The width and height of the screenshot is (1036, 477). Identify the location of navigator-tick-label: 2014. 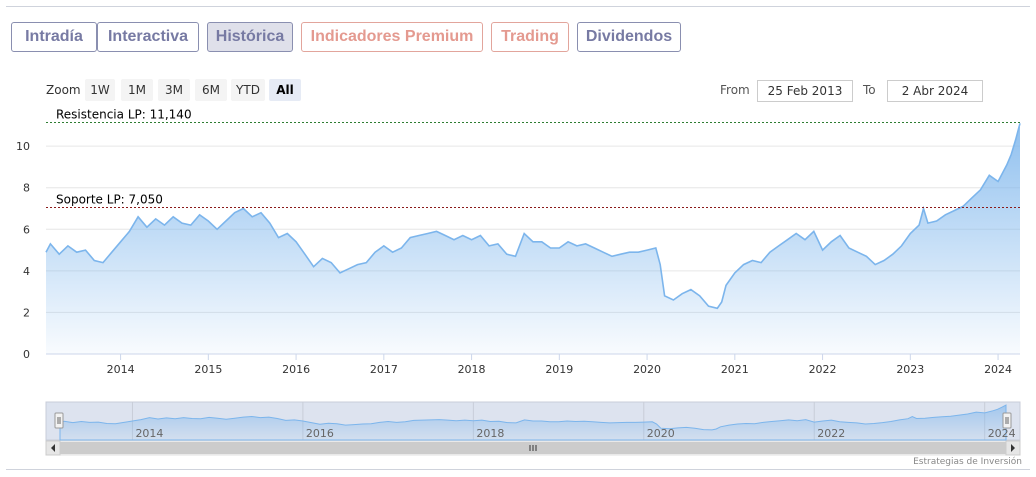
(149, 433).